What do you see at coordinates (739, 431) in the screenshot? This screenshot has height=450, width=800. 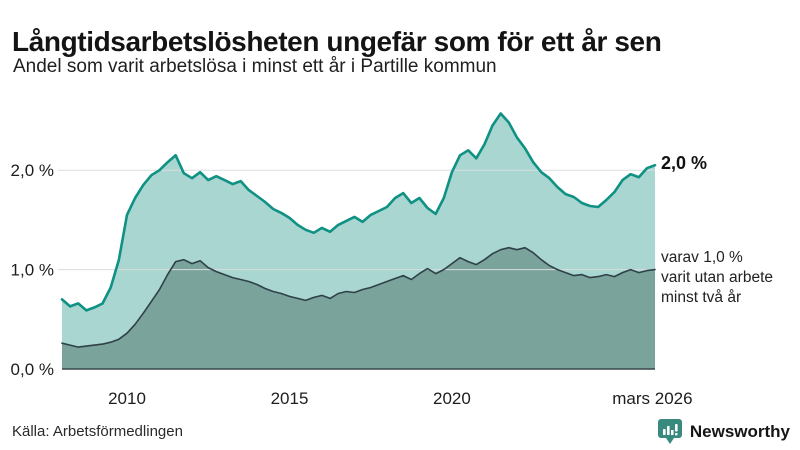 I see `brand-name: Newsworthy` at bounding box center [739, 431].